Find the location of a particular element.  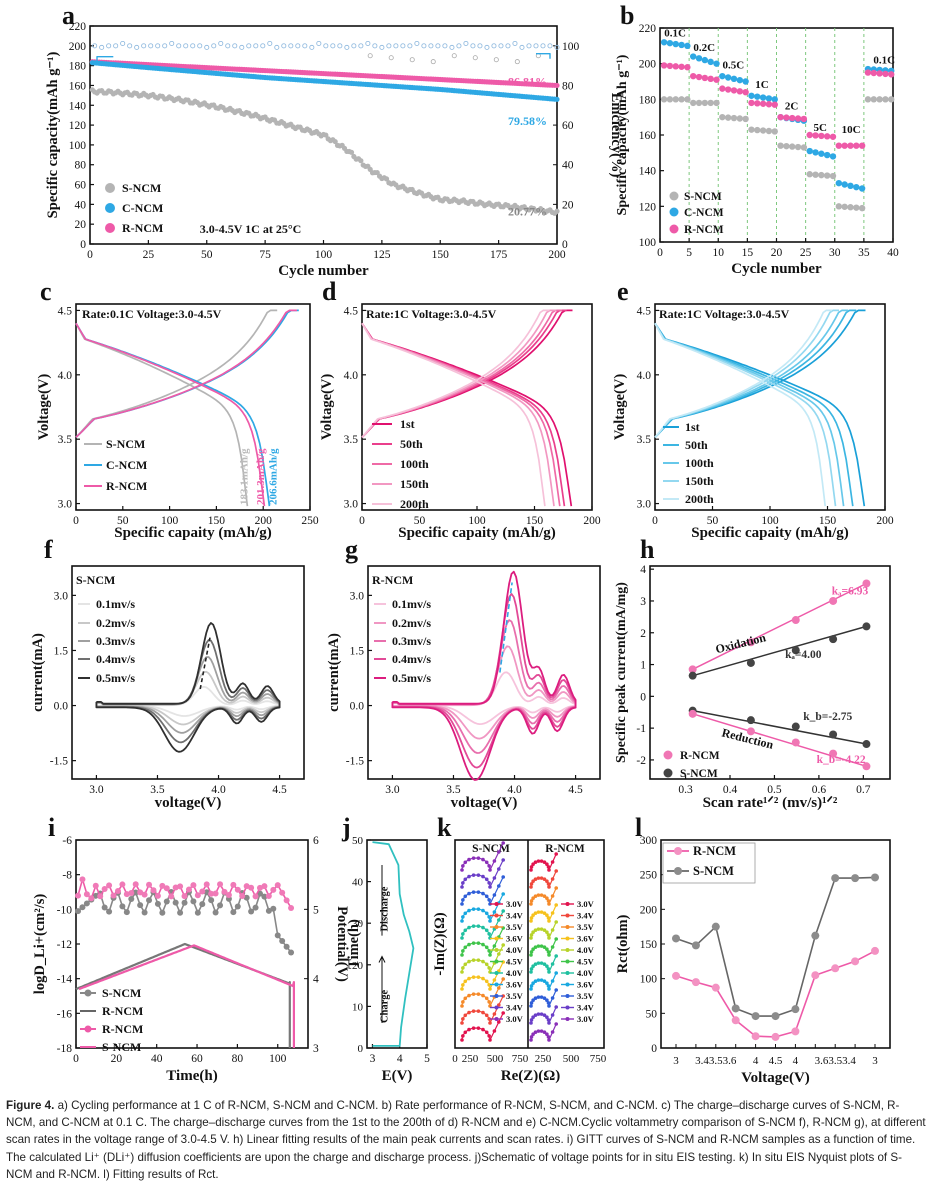

x-axis-title: voltage(V) is located at coordinates (188, 803).